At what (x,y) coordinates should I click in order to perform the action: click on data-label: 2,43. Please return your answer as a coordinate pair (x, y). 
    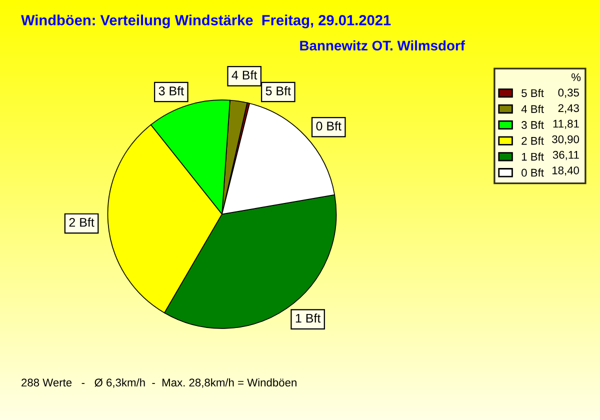
    Looking at the image, I should click on (568, 109).